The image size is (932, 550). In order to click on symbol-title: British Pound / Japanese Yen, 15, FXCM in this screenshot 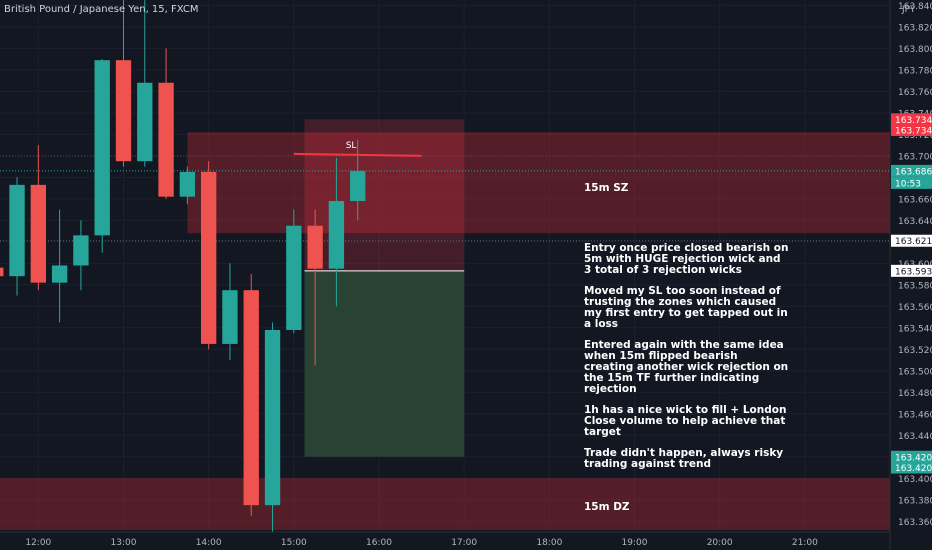, I will do `click(101, 9)`.